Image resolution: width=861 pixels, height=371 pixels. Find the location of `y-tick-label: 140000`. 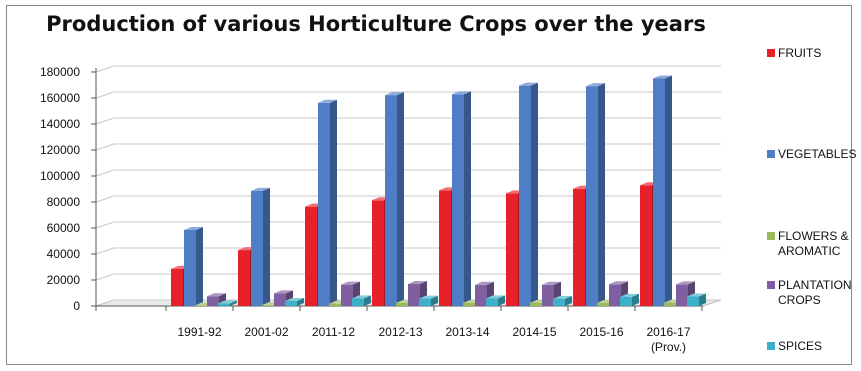

y-tick-label: 140000 is located at coordinates (60, 124).